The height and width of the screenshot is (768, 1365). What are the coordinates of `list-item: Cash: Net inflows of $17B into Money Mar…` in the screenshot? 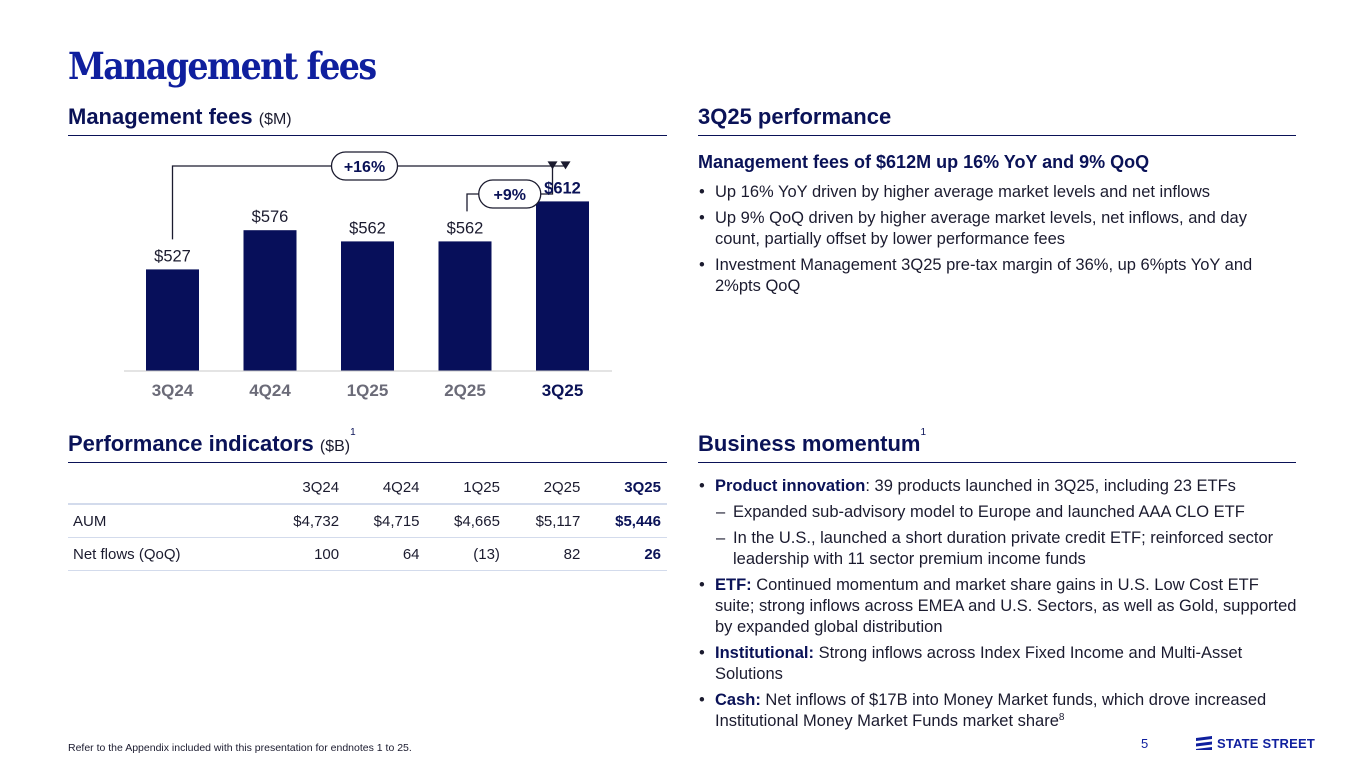 It's located at (1000, 711).